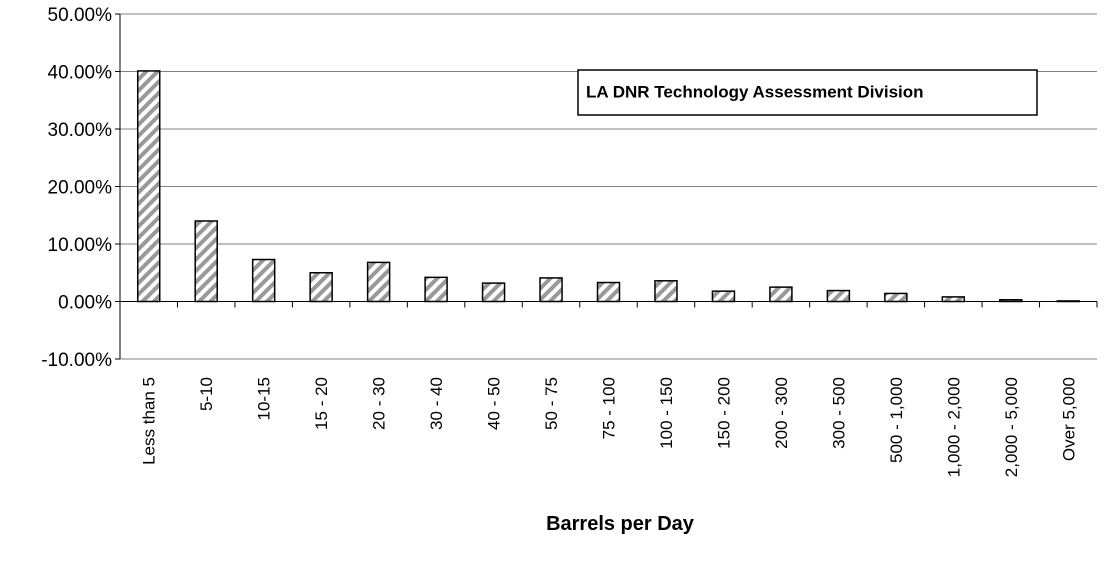  Describe the element at coordinates (666, 413) in the screenshot. I see `x-tick-label: 100 - 150` at that location.